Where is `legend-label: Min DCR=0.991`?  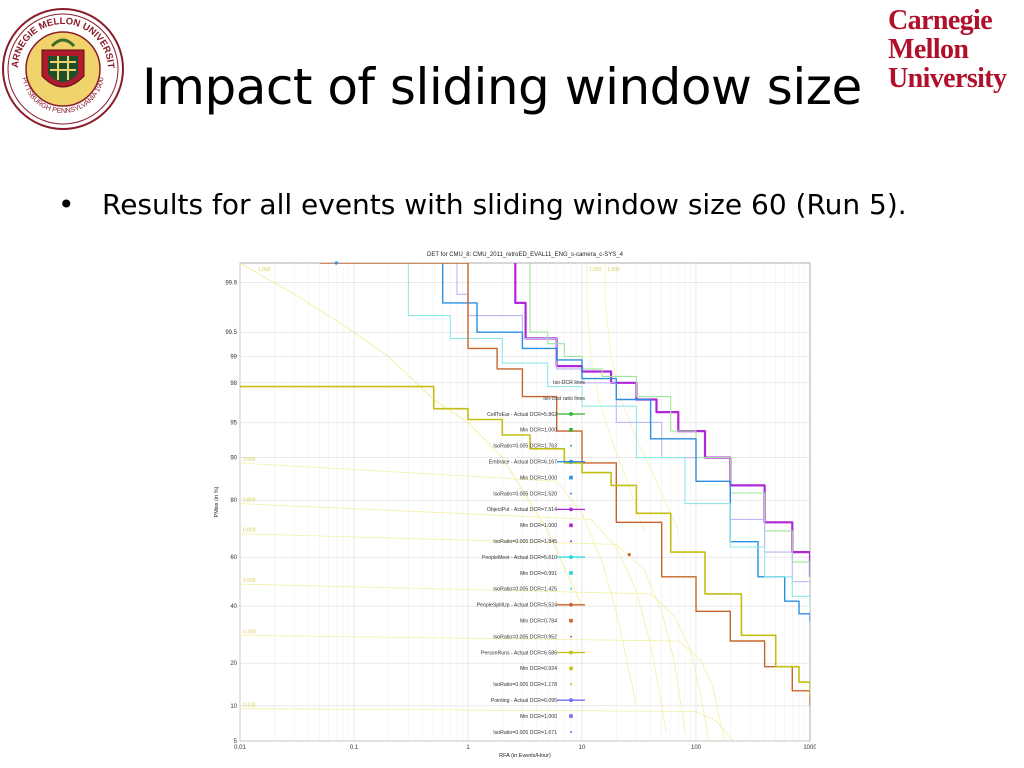
legend-label: Min DCR=0.991 is located at coordinates (538, 574).